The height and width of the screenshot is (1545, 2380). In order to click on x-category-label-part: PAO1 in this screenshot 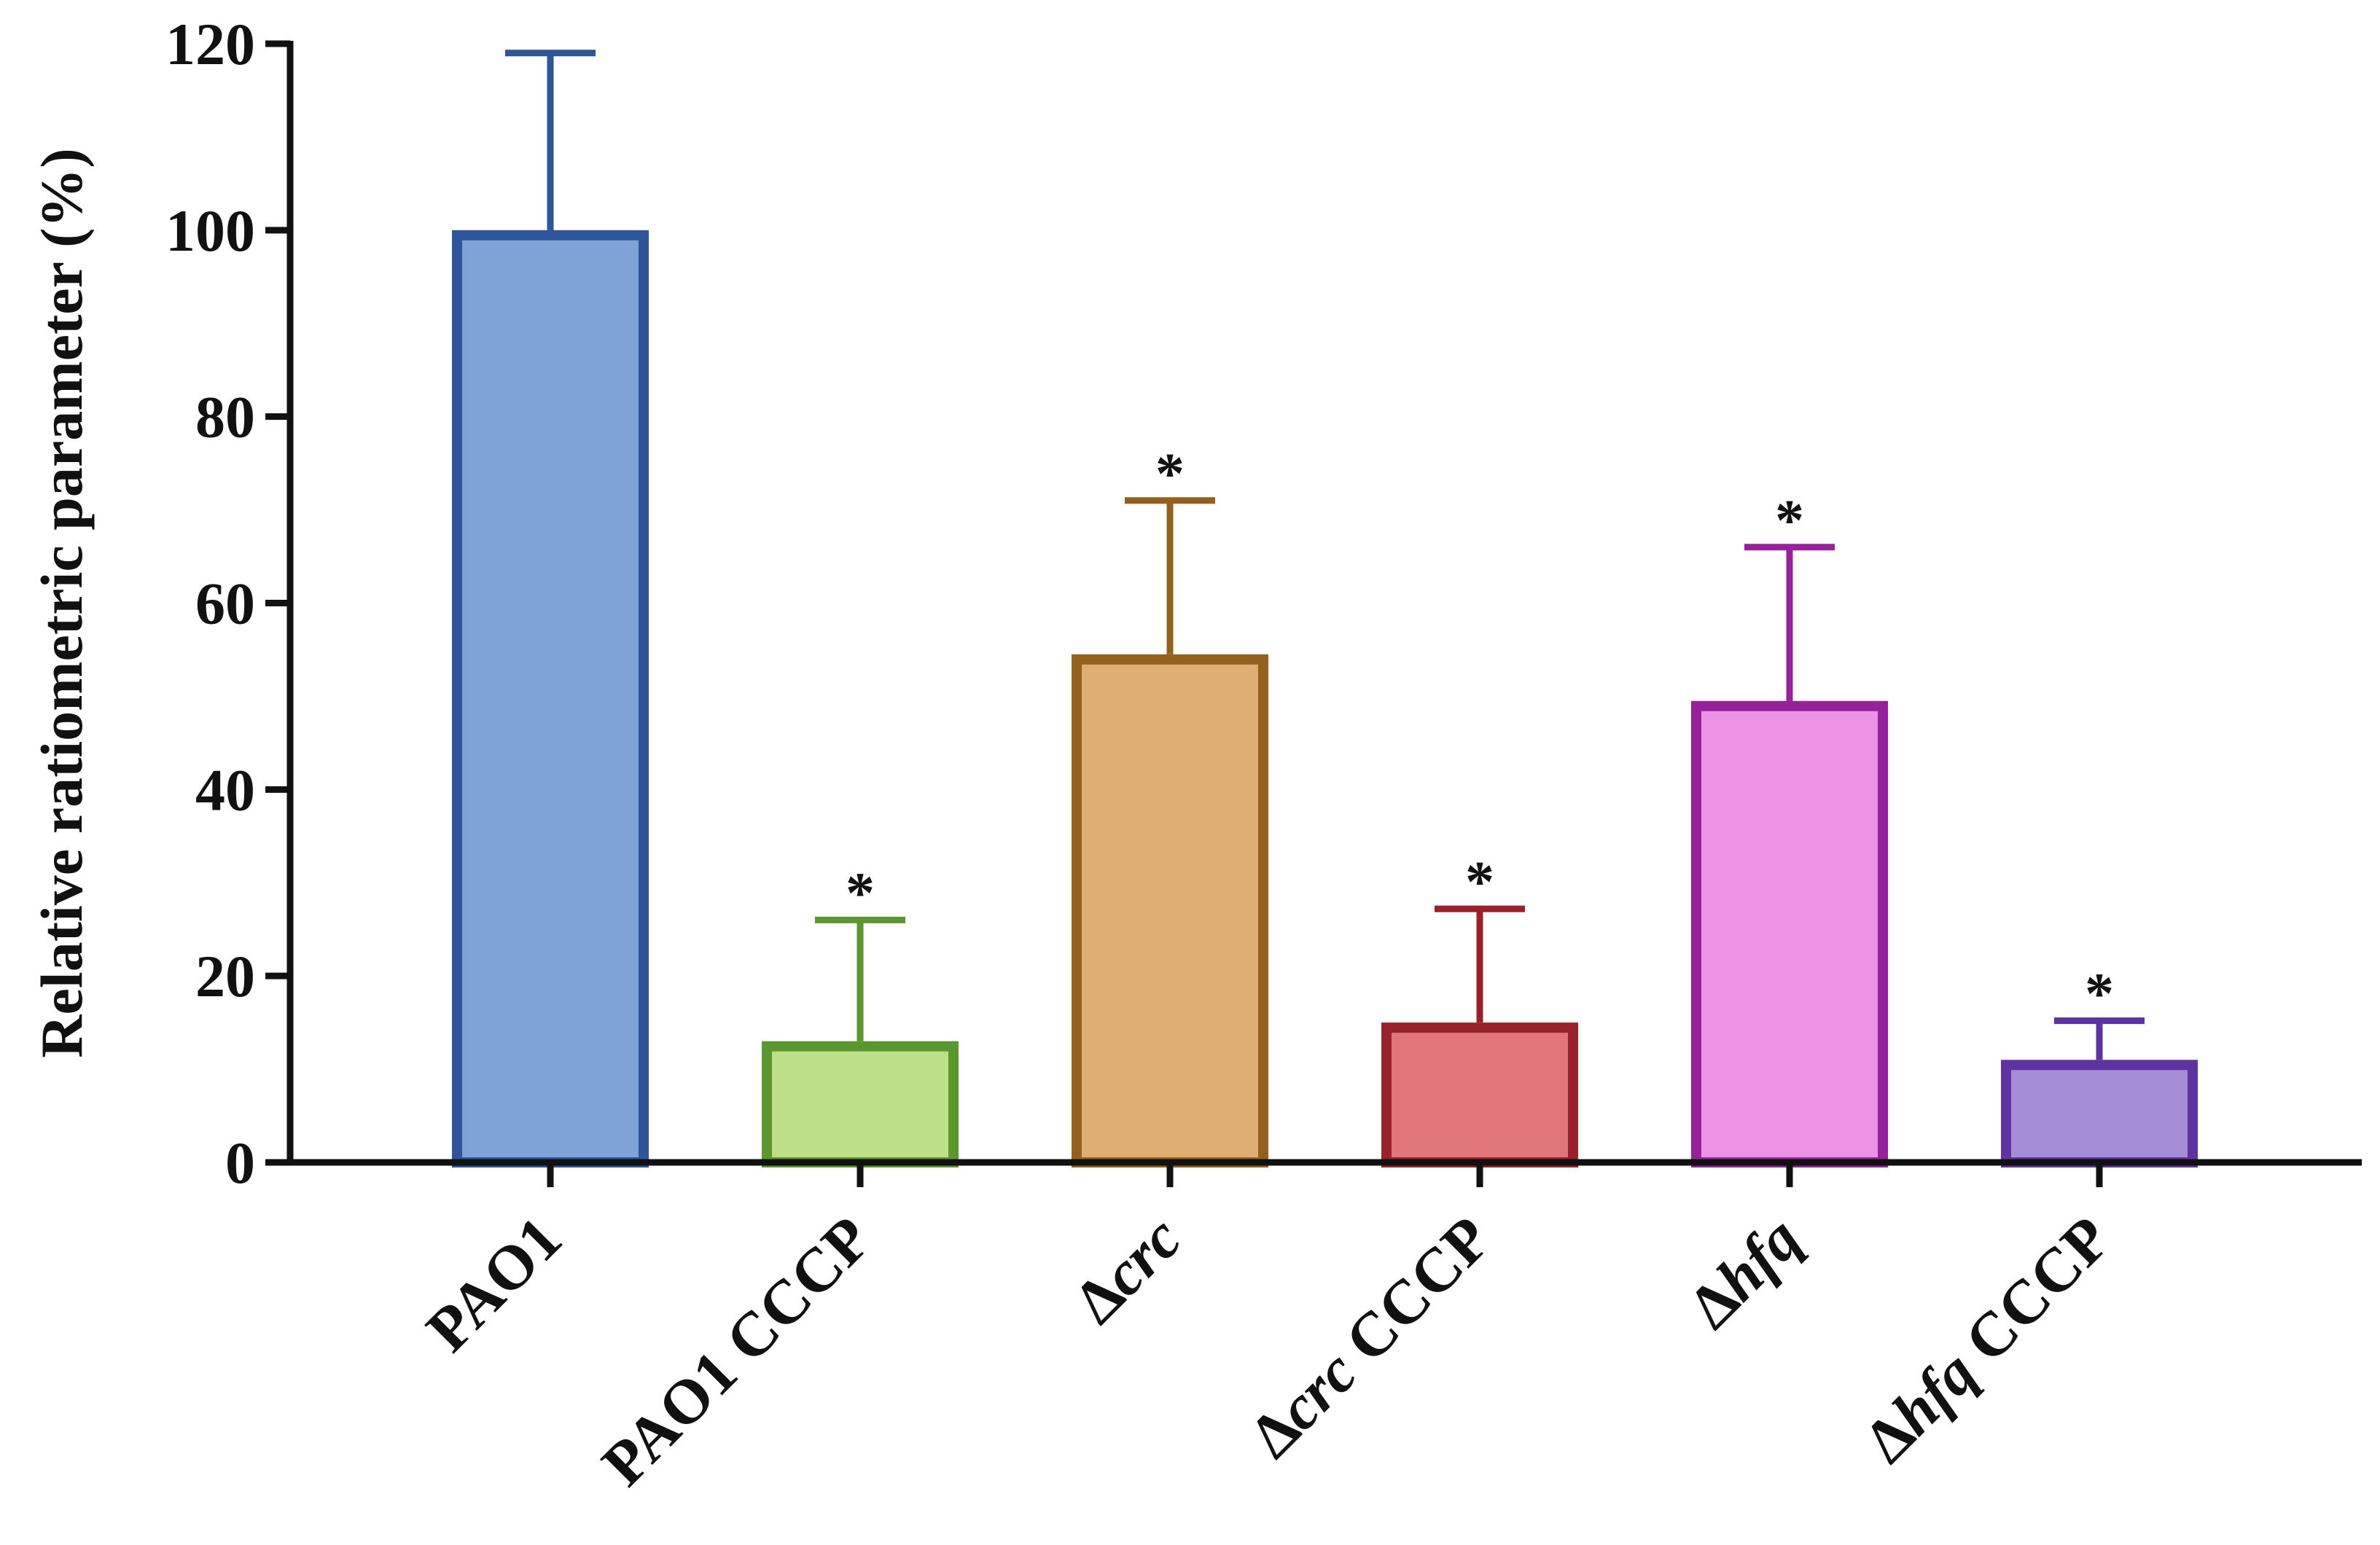, I will do `click(493, 1284)`.